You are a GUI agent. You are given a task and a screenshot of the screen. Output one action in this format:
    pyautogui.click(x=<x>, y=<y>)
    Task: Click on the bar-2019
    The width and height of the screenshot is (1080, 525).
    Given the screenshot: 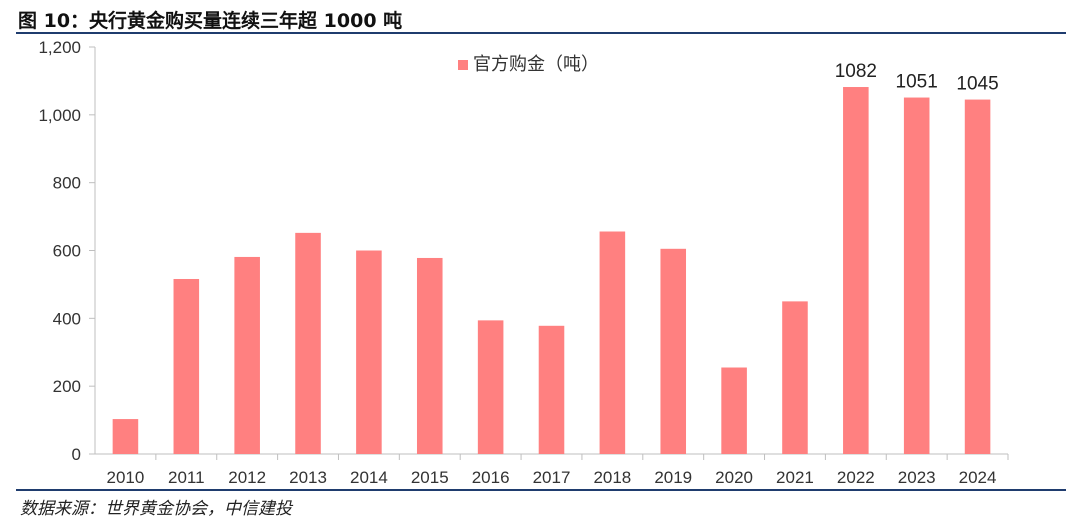 What is the action you would take?
    pyautogui.click(x=673, y=351)
    